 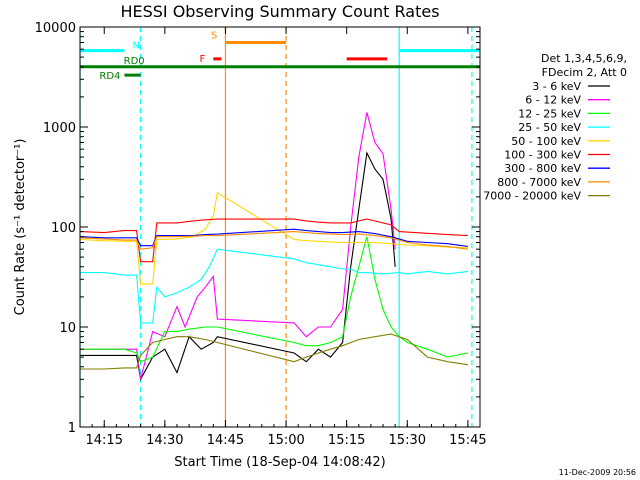 I want to click on legend-label: 6 - 12 keV, so click(x=553, y=100).